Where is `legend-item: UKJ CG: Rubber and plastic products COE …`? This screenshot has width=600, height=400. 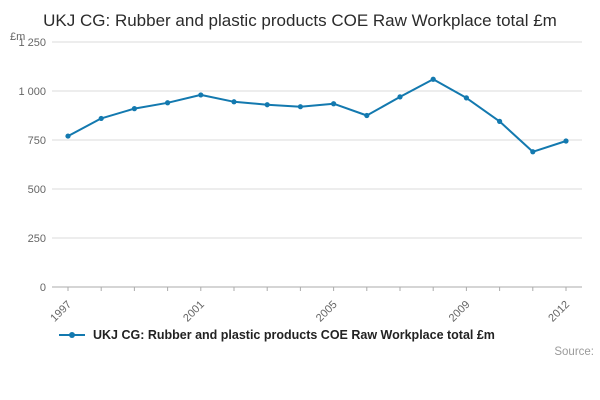 legend-item: UKJ CG: Rubber and plastic products COE … is located at coordinates (329, 335).